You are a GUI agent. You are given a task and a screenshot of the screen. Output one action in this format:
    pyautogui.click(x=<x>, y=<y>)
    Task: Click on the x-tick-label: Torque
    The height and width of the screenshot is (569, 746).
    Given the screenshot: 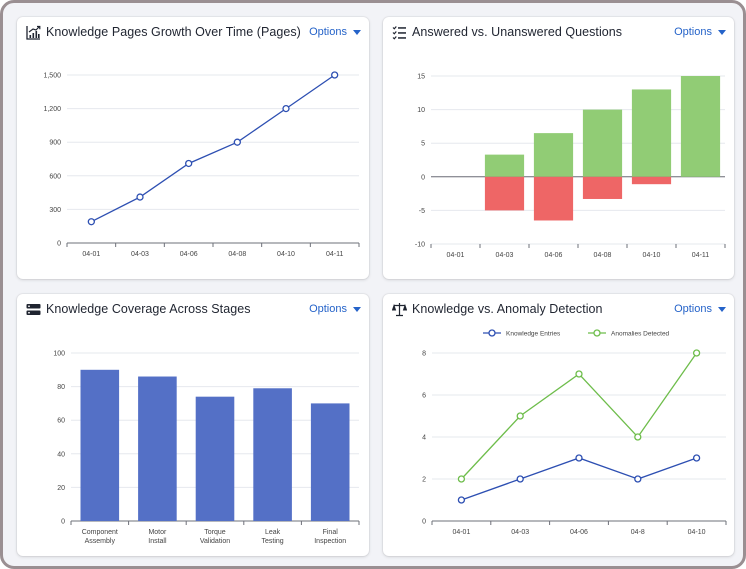 What is the action you would take?
    pyautogui.click(x=215, y=532)
    